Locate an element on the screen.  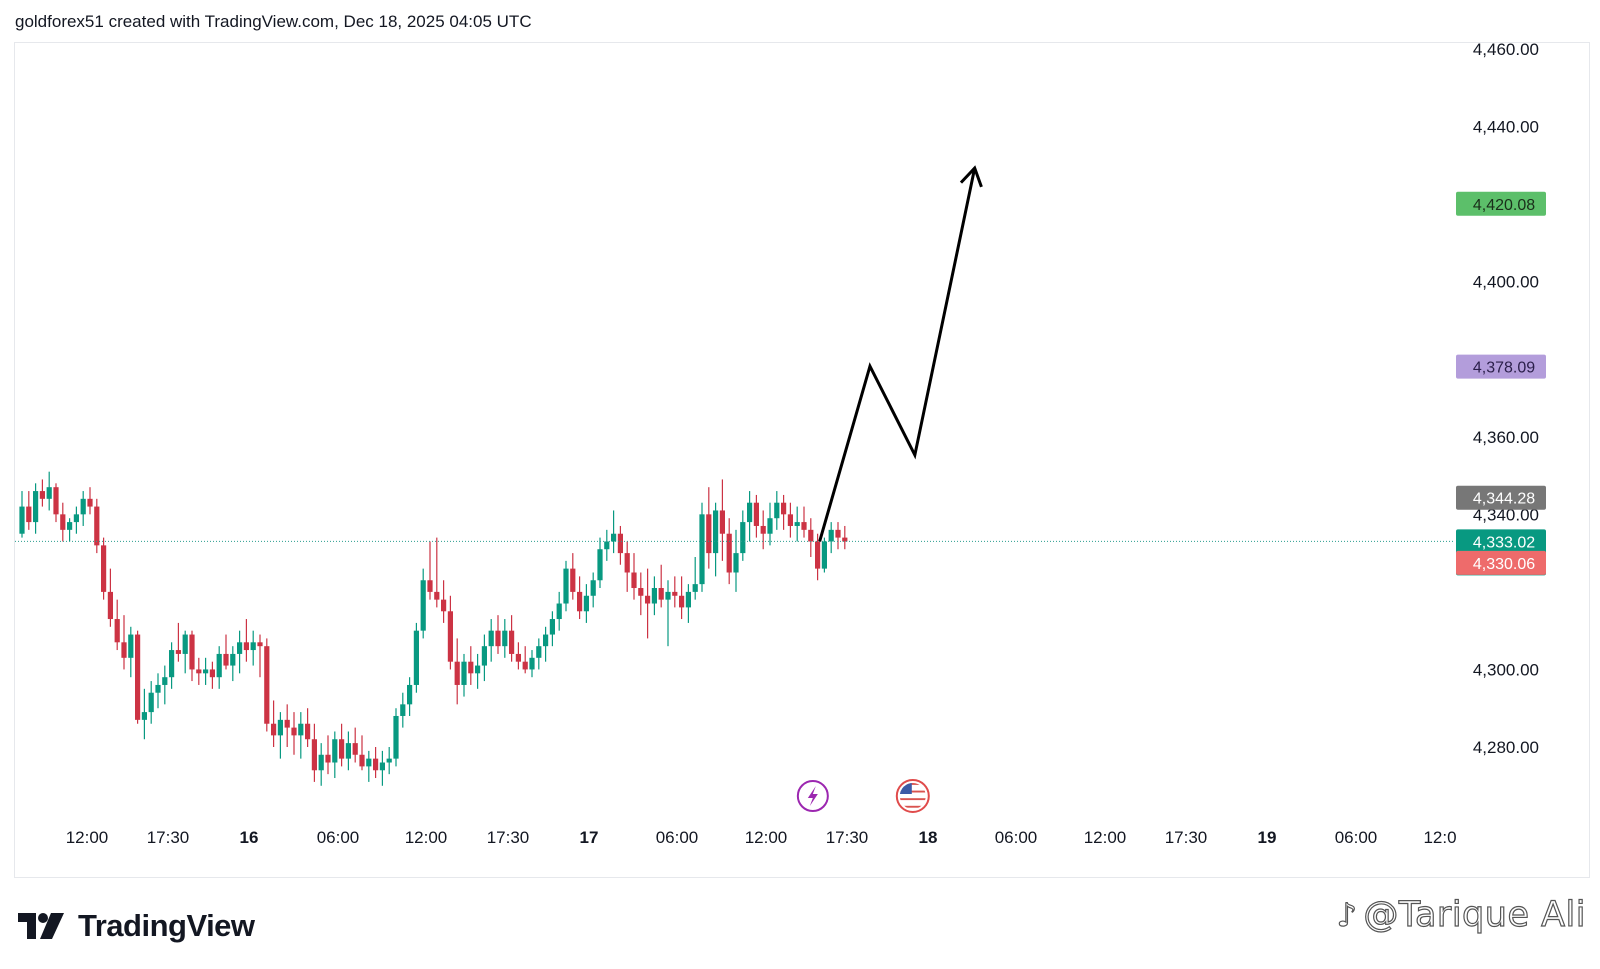
time-tick-label: 12:00 is located at coordinates (1105, 837).